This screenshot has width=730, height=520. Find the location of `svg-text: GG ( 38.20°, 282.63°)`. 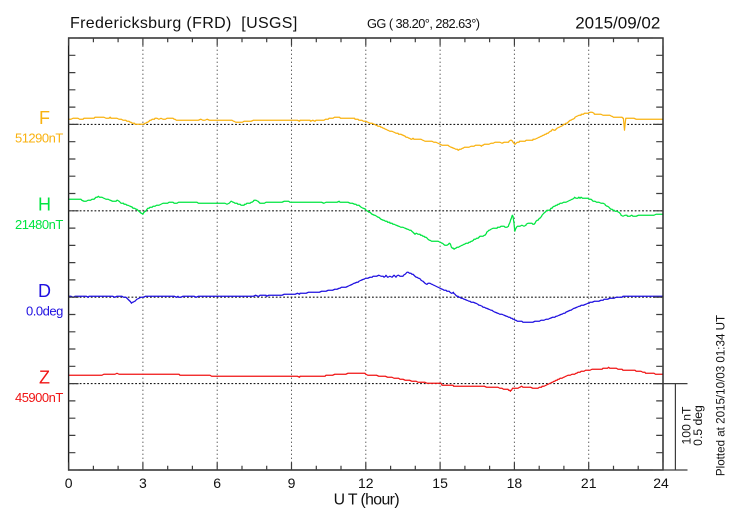

svg-text: GG ( 38.20°, 282.63°) is located at coordinates (423, 23).